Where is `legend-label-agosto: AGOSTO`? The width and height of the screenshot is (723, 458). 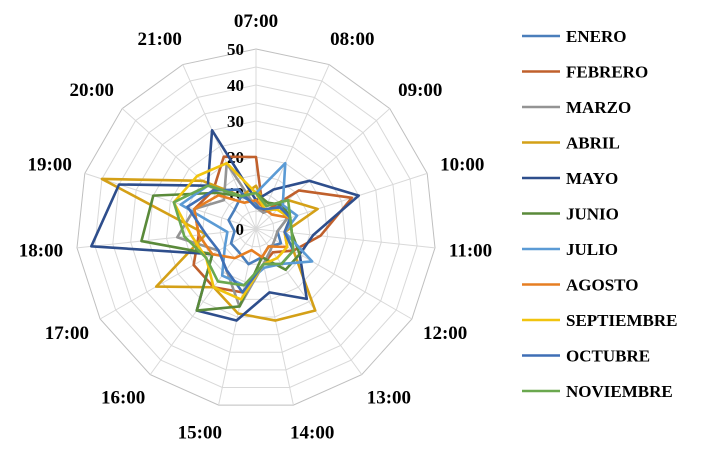 legend-label-agosto: AGOSTO is located at coordinates (602, 285).